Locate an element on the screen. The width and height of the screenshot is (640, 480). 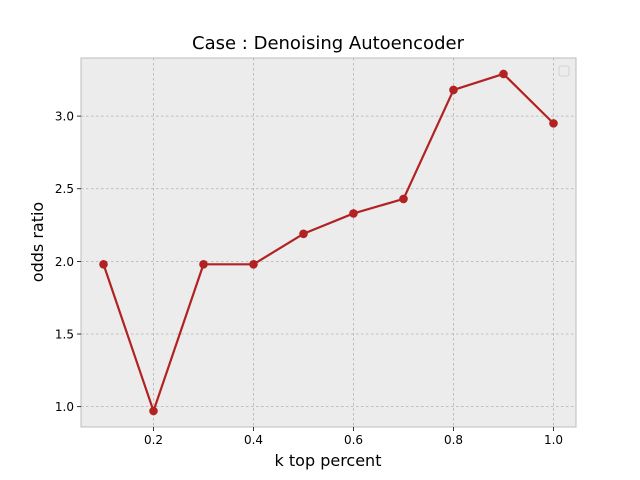
empty-legend-box is located at coordinates (564, 71).